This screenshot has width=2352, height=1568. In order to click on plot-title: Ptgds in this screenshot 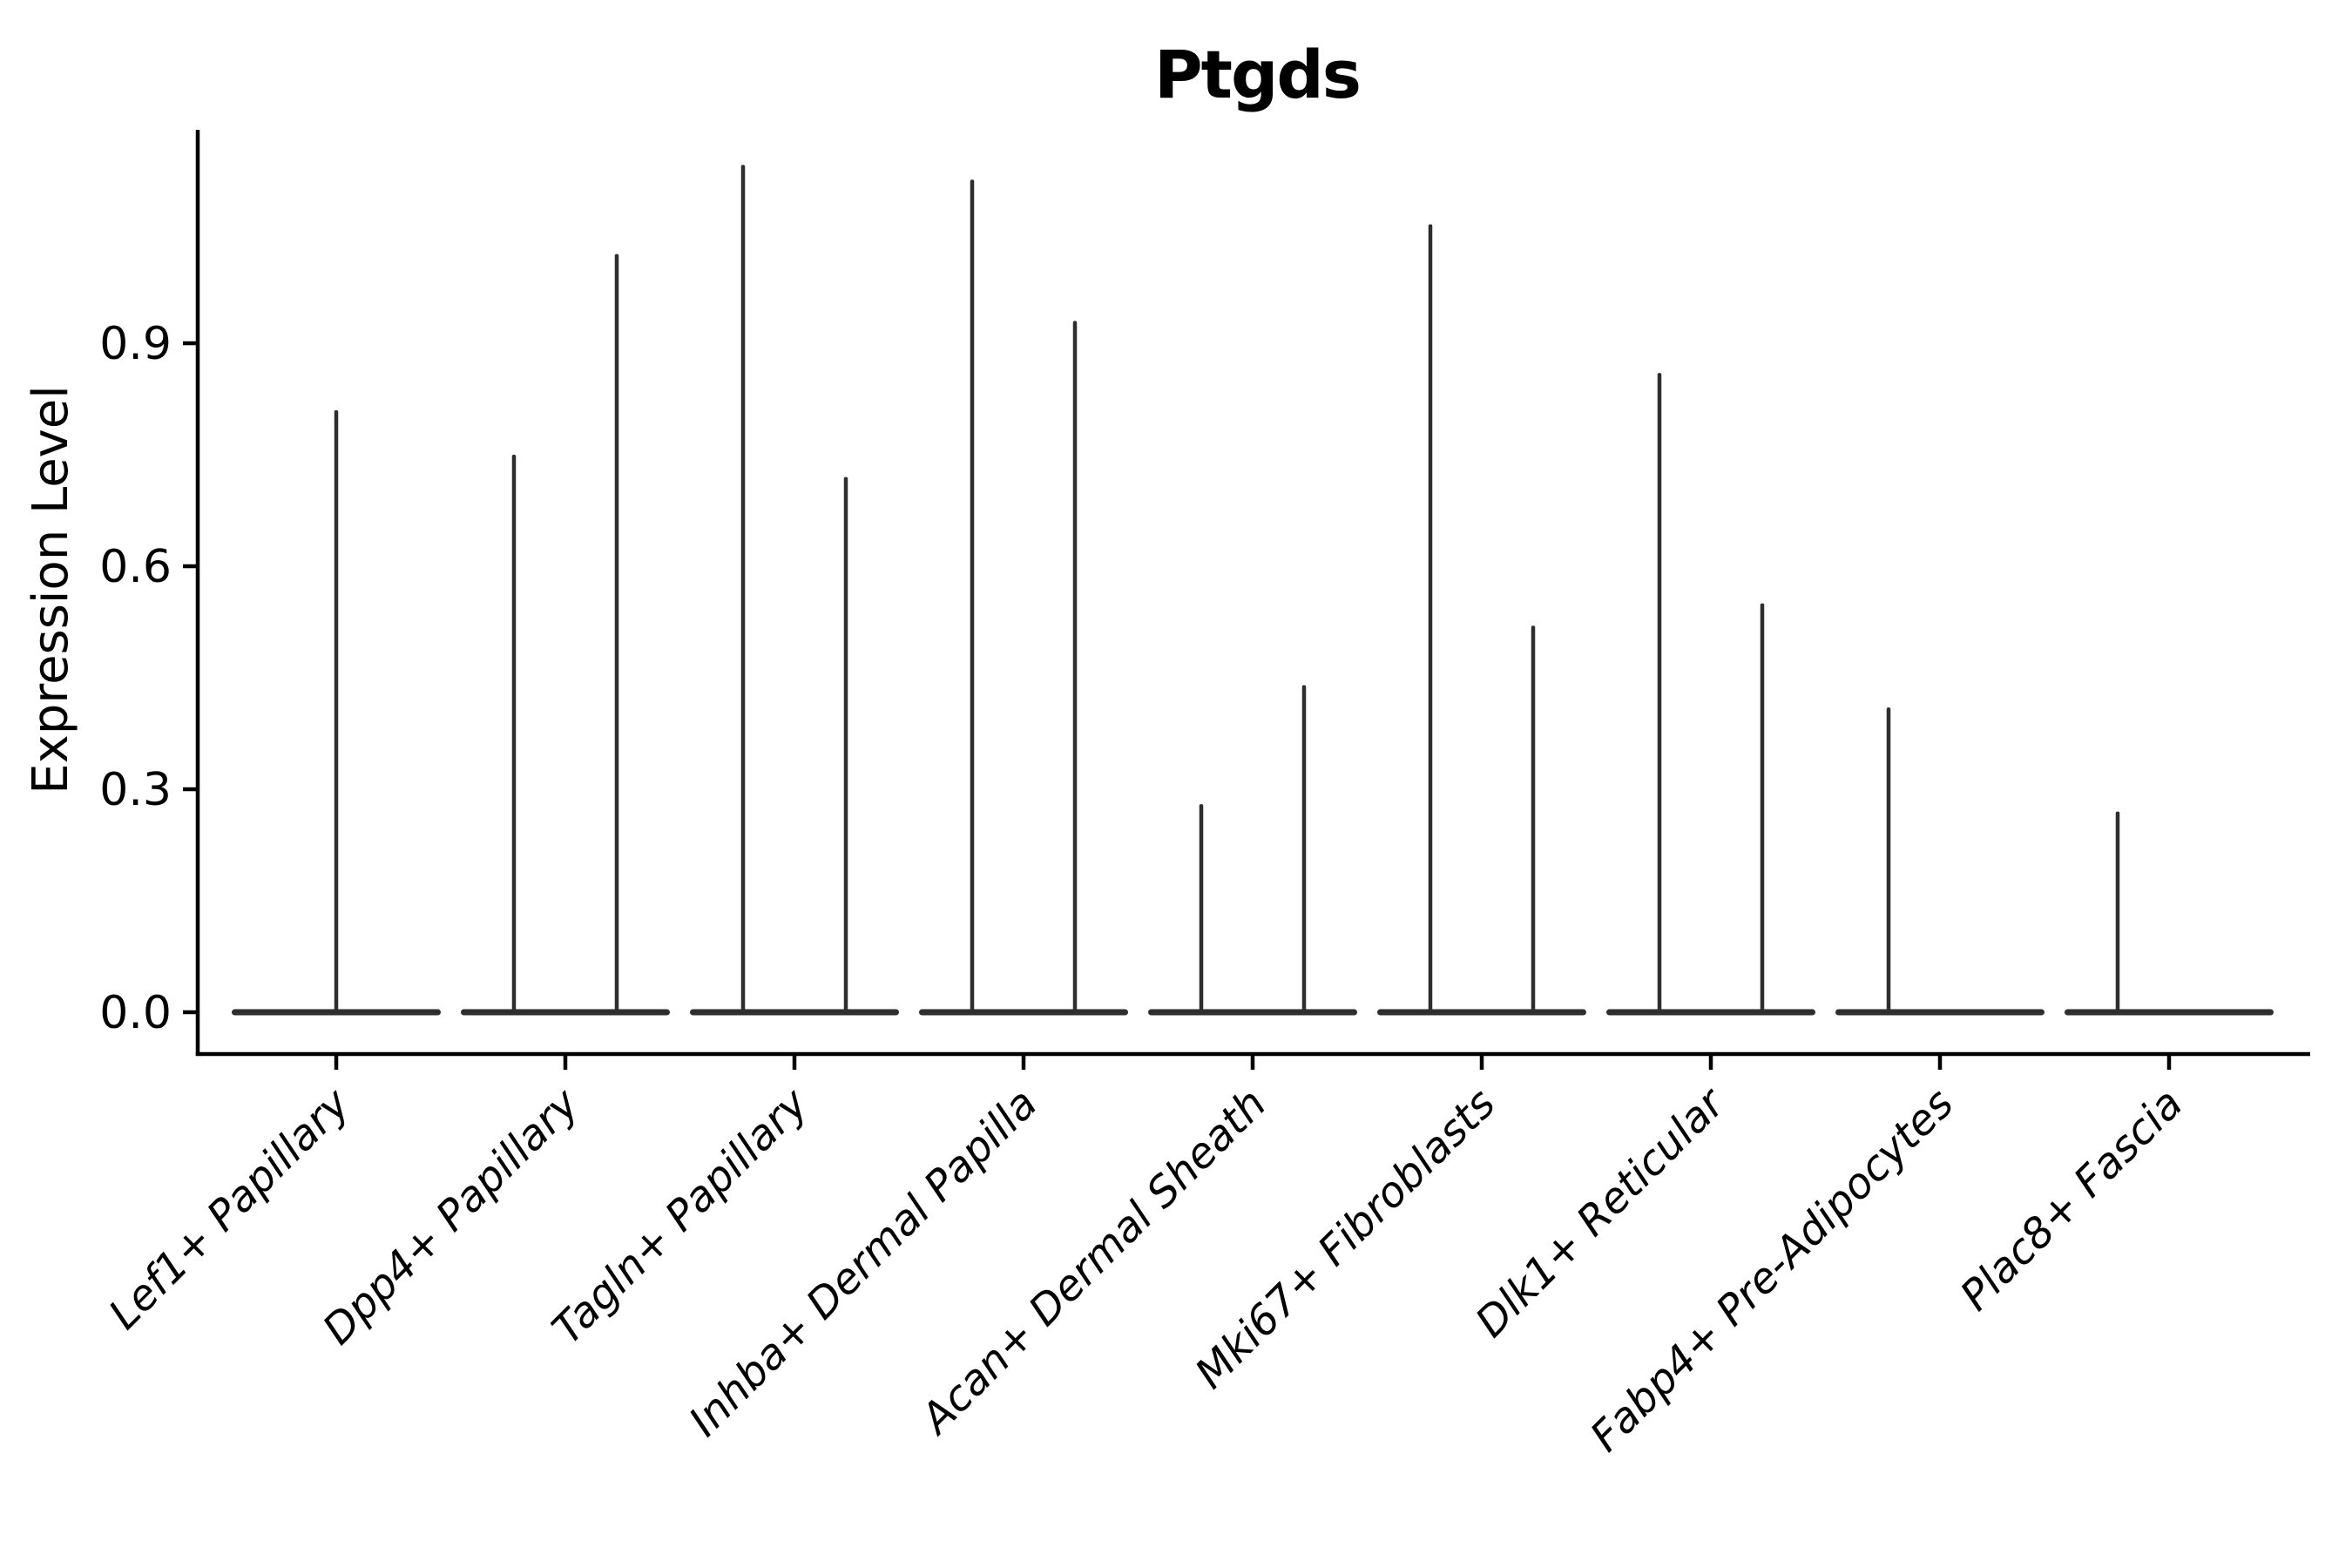, I will do `click(1257, 74)`.